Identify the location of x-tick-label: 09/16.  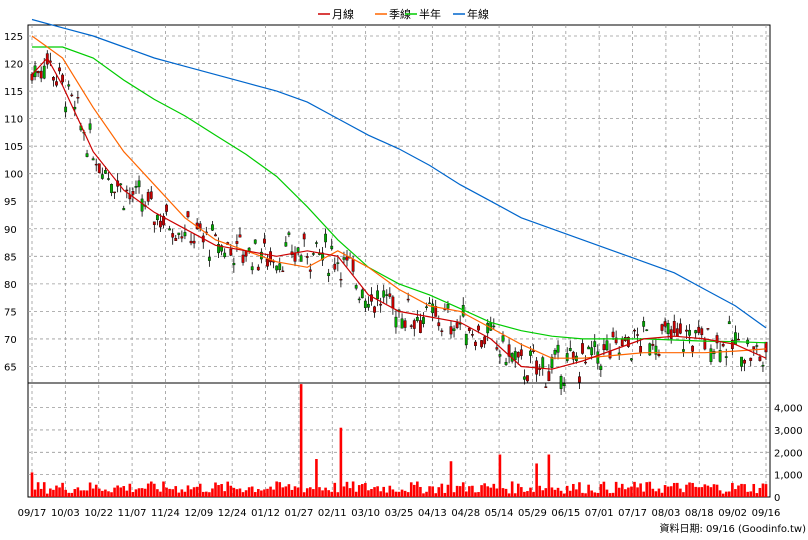
(766, 513).